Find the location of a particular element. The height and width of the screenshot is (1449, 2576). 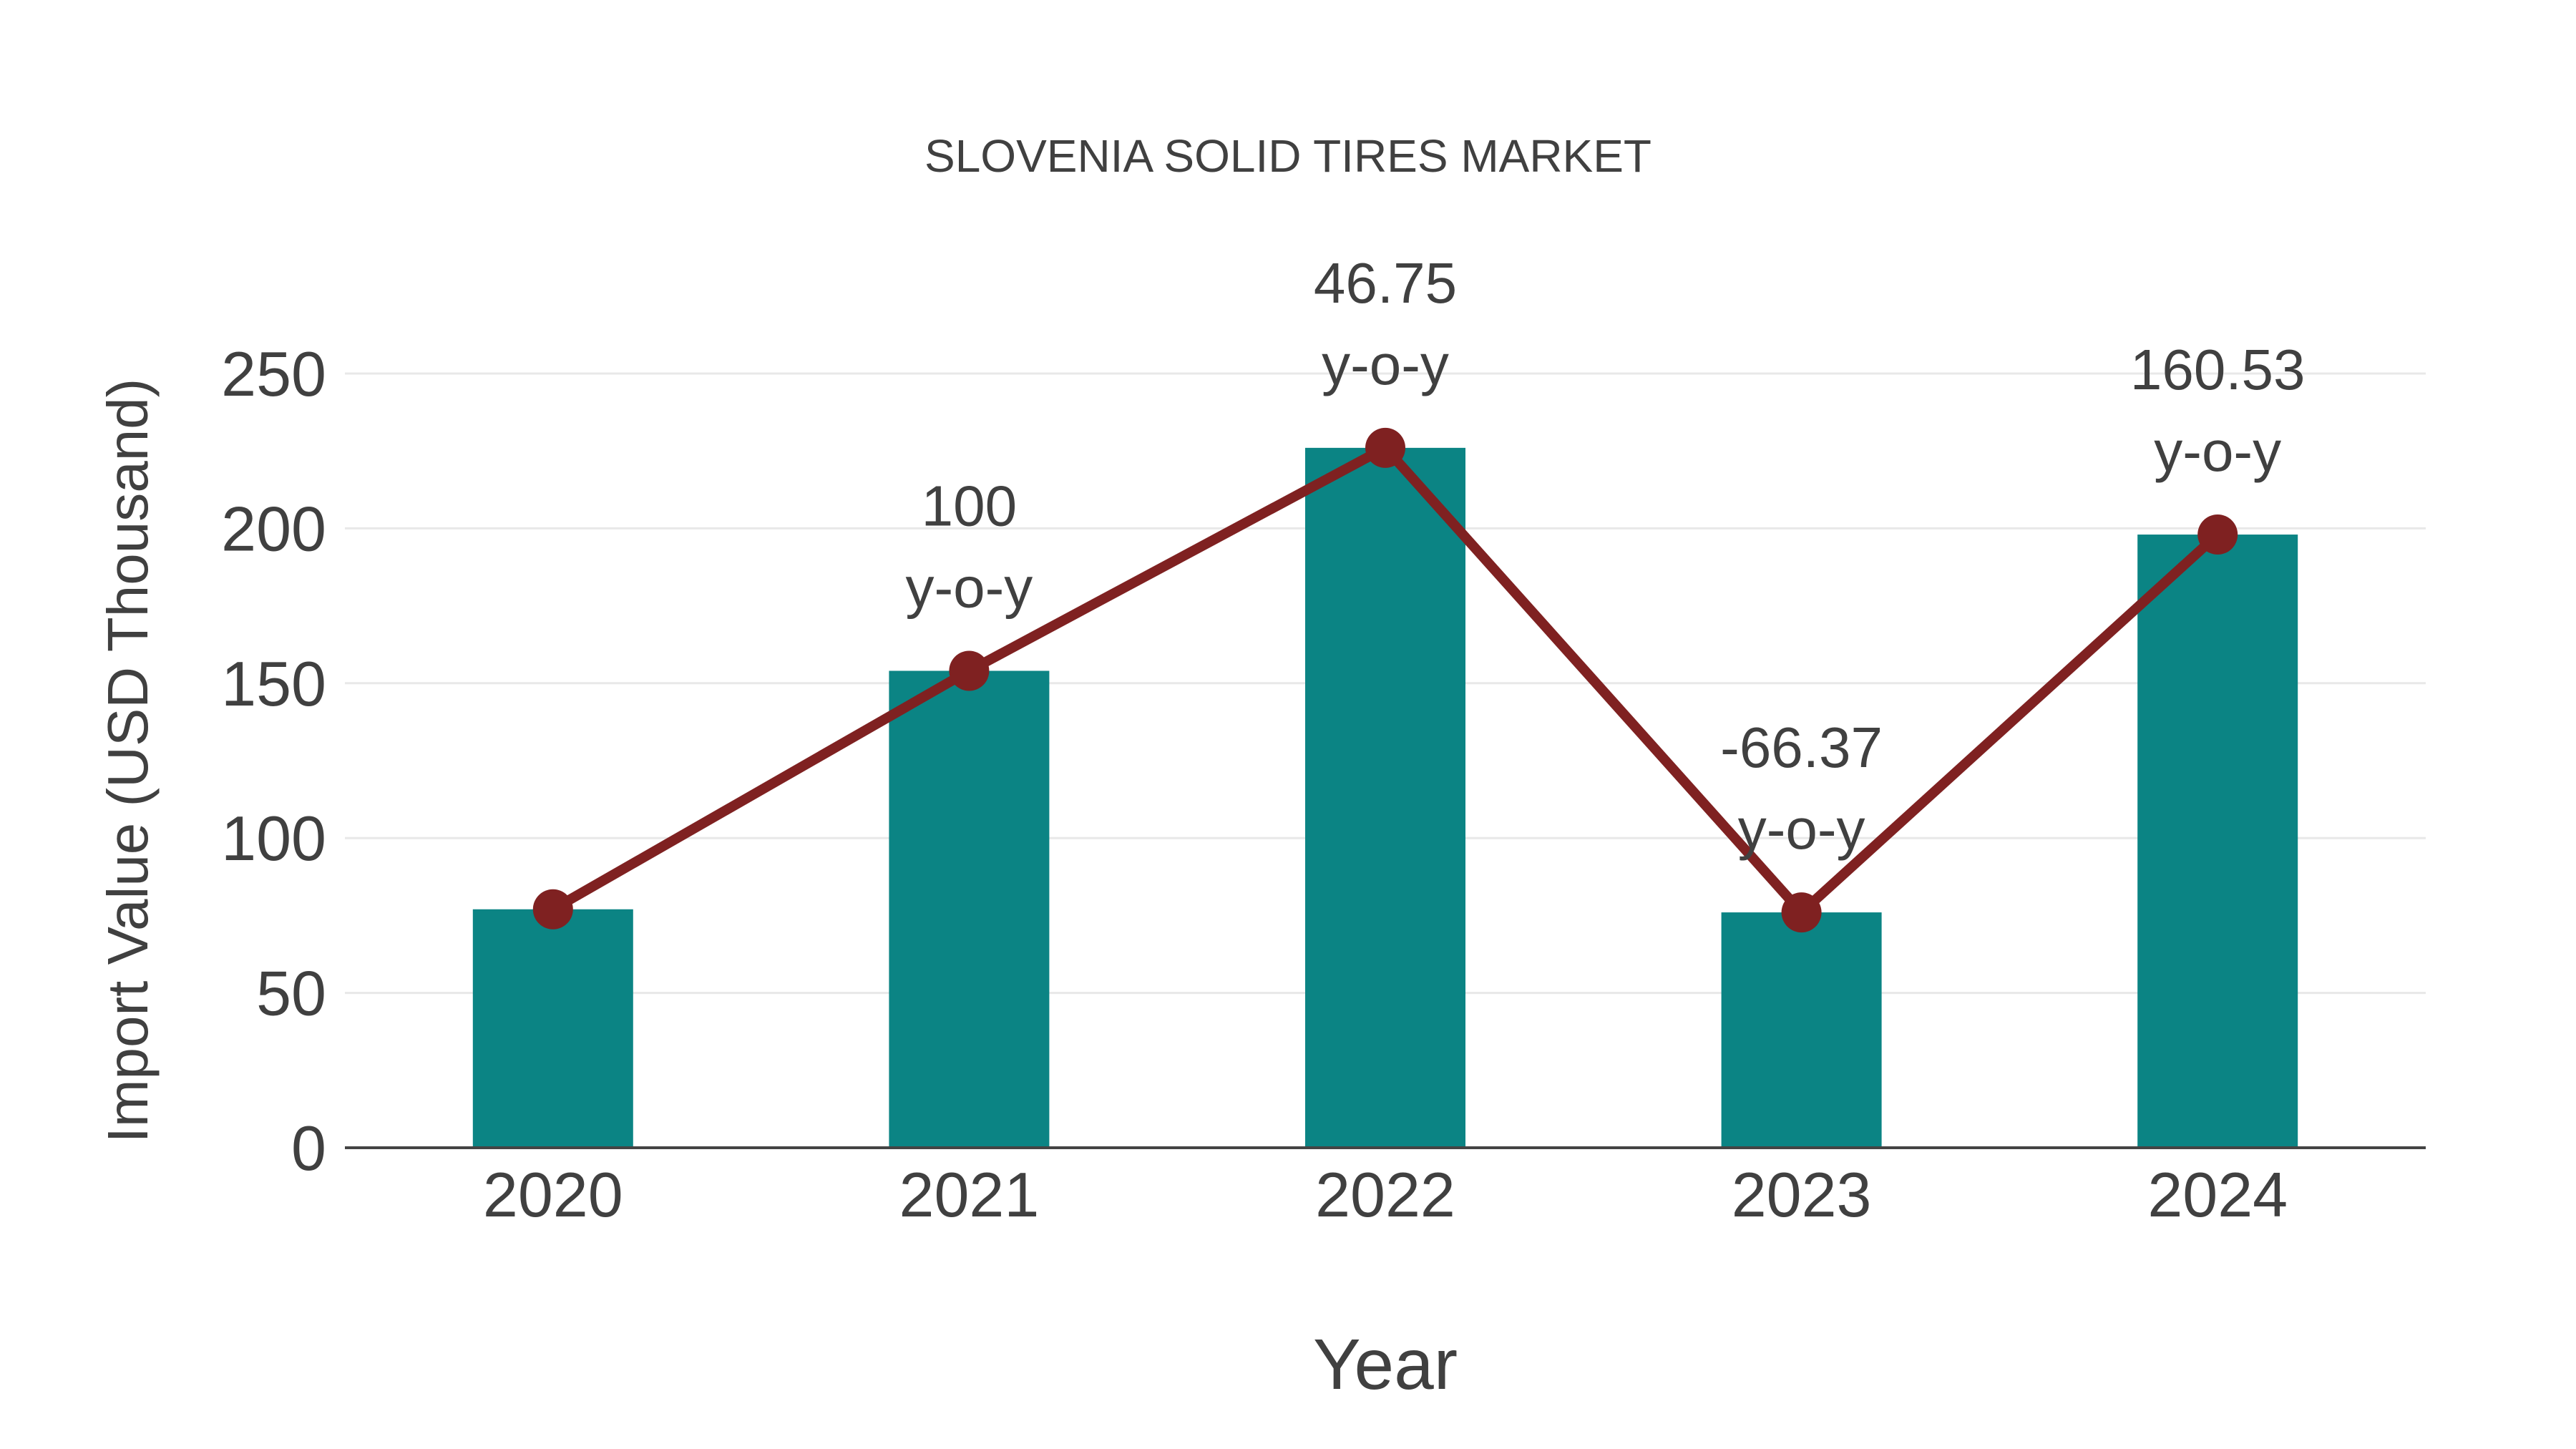

y-tick-label-0: 0 is located at coordinates (308, 1148).